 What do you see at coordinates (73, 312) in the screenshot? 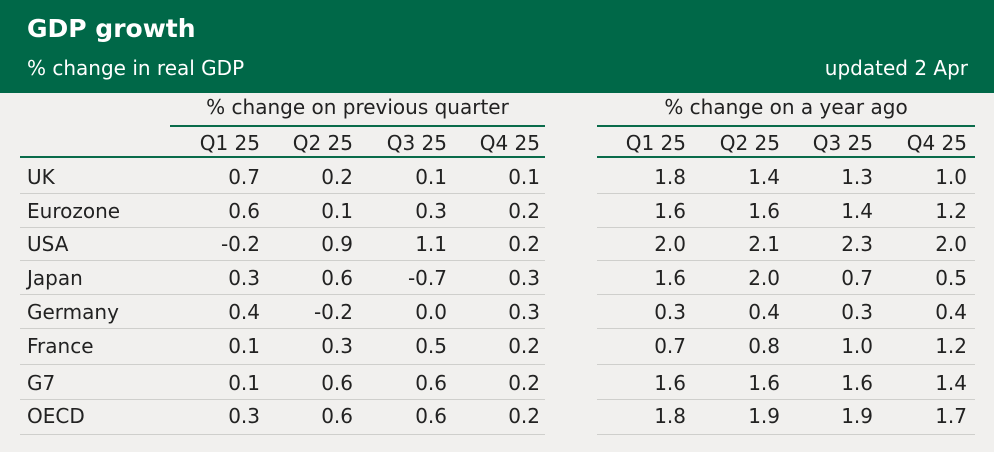
I see `row-label: Germany` at bounding box center [73, 312].